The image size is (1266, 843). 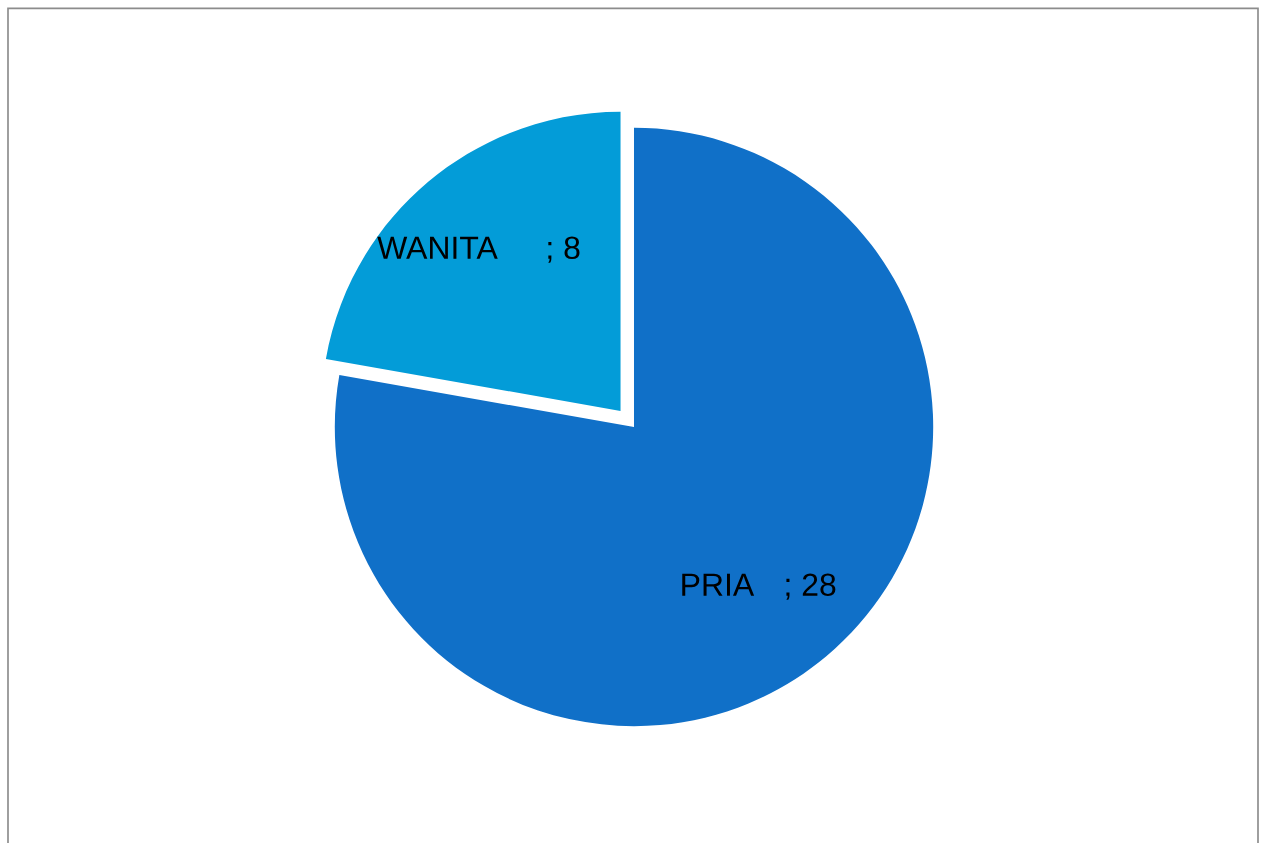 I want to click on data-label: ; 8, so click(x=564, y=249).